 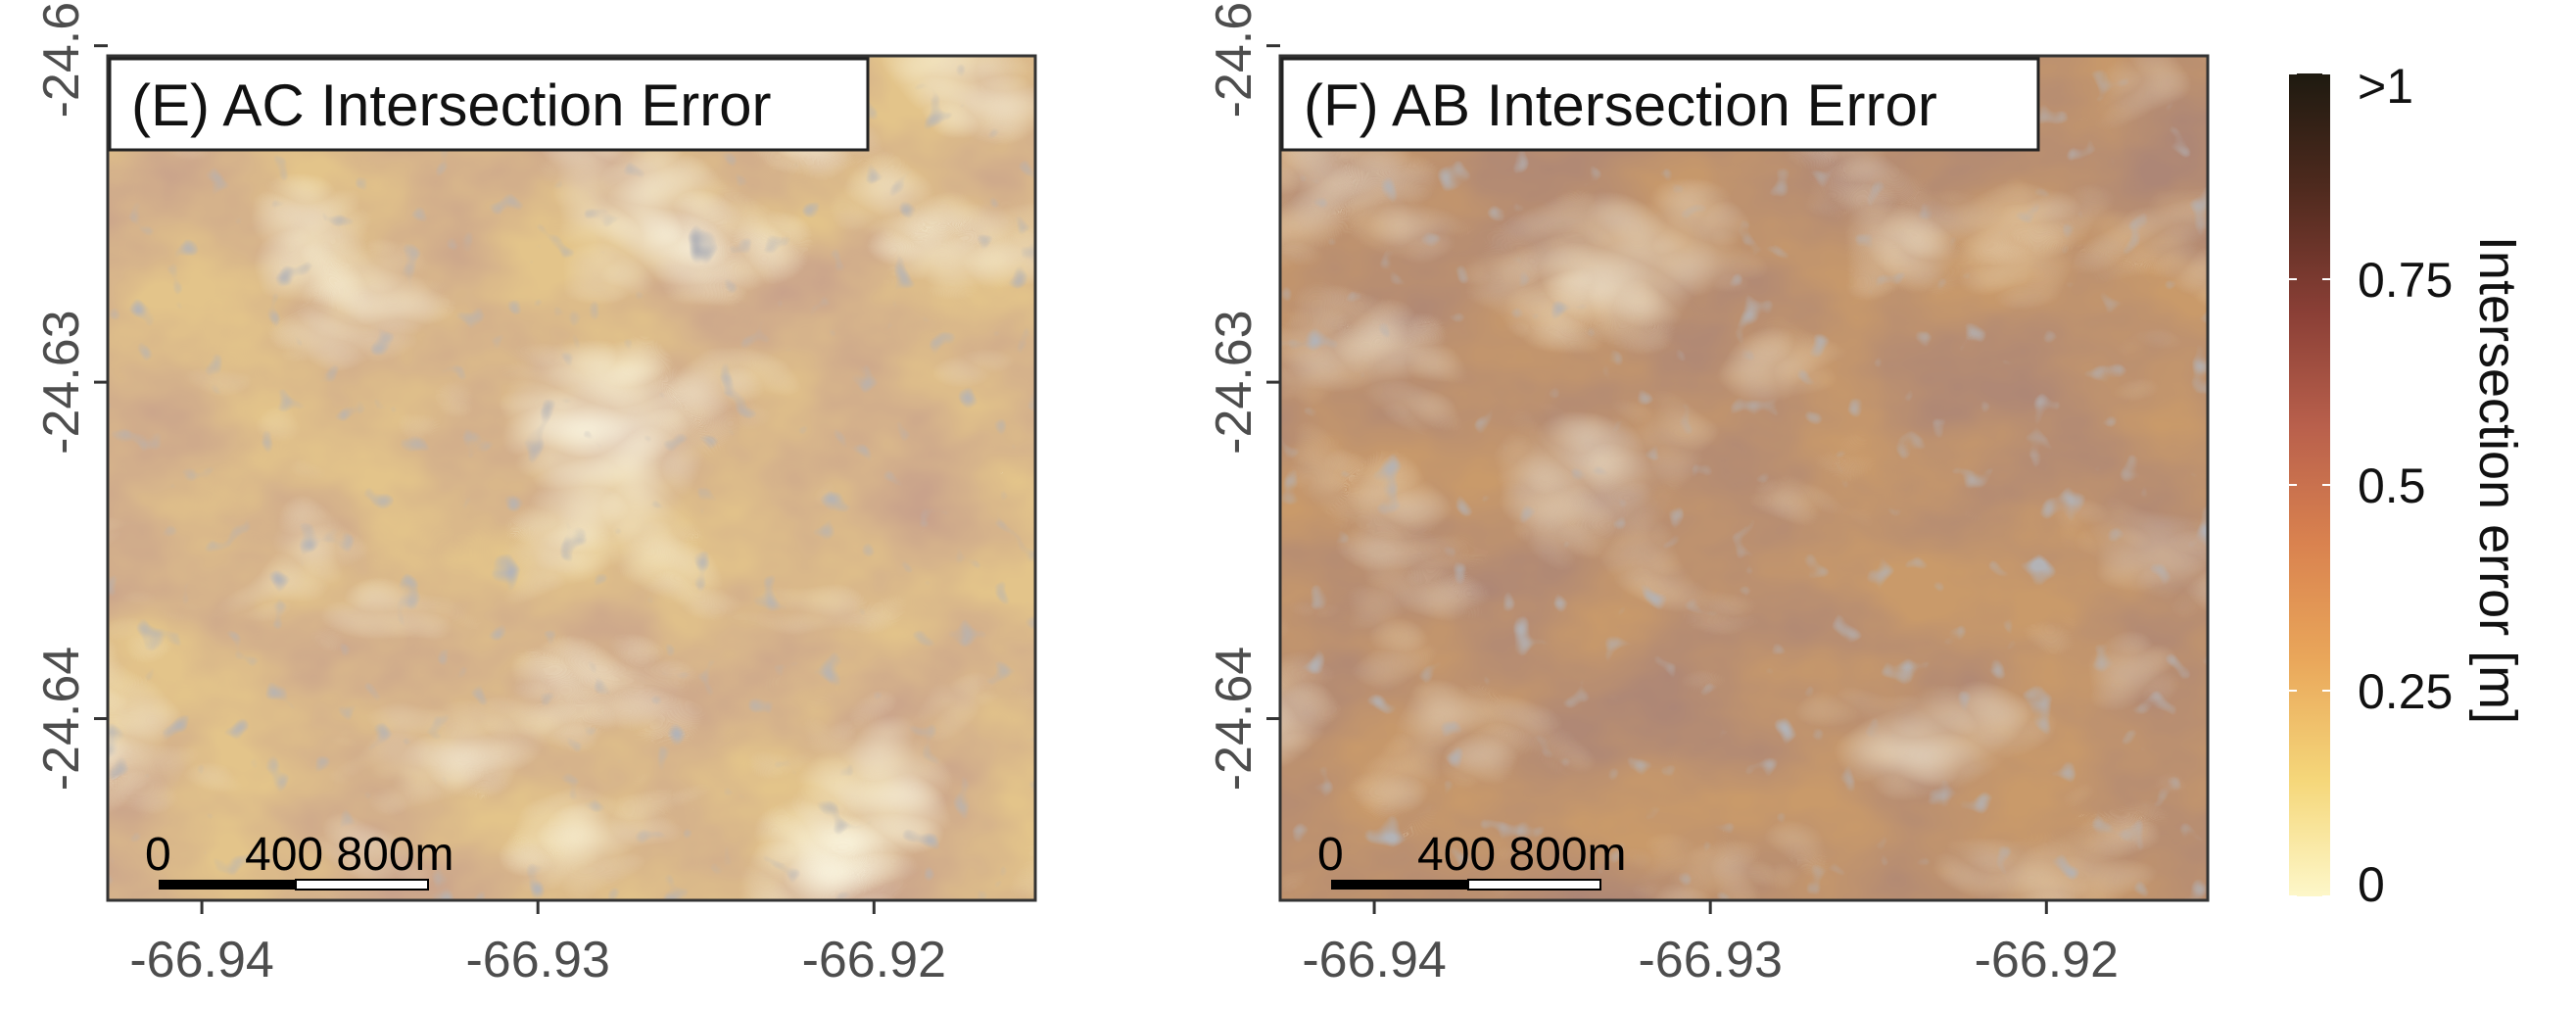 I want to click on panel-f-y-tick-label: -24.63, so click(x=1234, y=382).